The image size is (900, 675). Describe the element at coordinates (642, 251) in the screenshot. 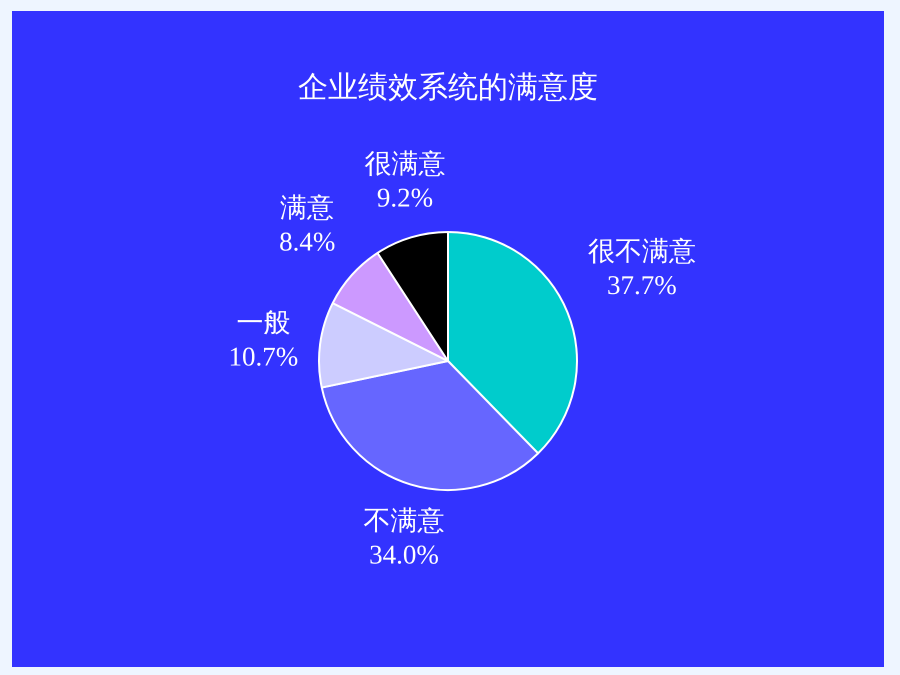

I see `slice-label: 很不满意` at that location.